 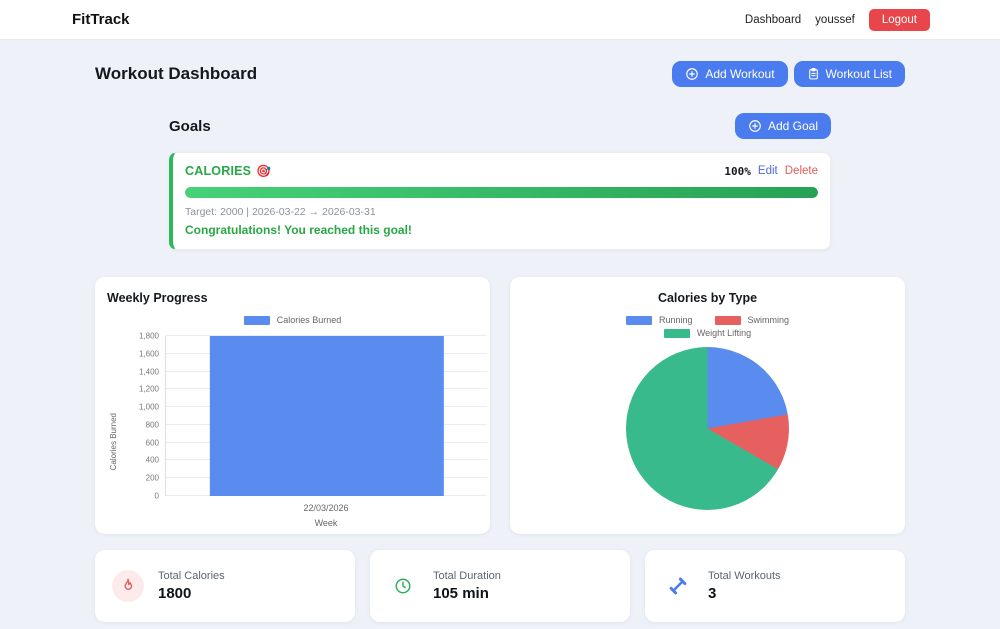 I want to click on legend-item-weight-lifting: Weight Lifting, so click(x=707, y=333).